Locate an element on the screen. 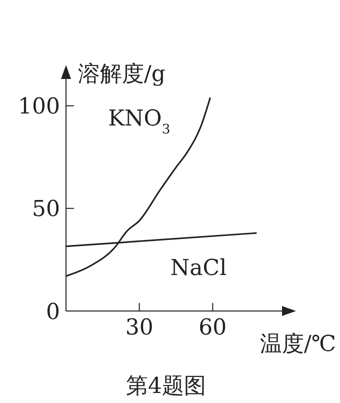 The width and height of the screenshot is (340, 403). y-axis-title: 溶解度/g is located at coordinates (122, 74).